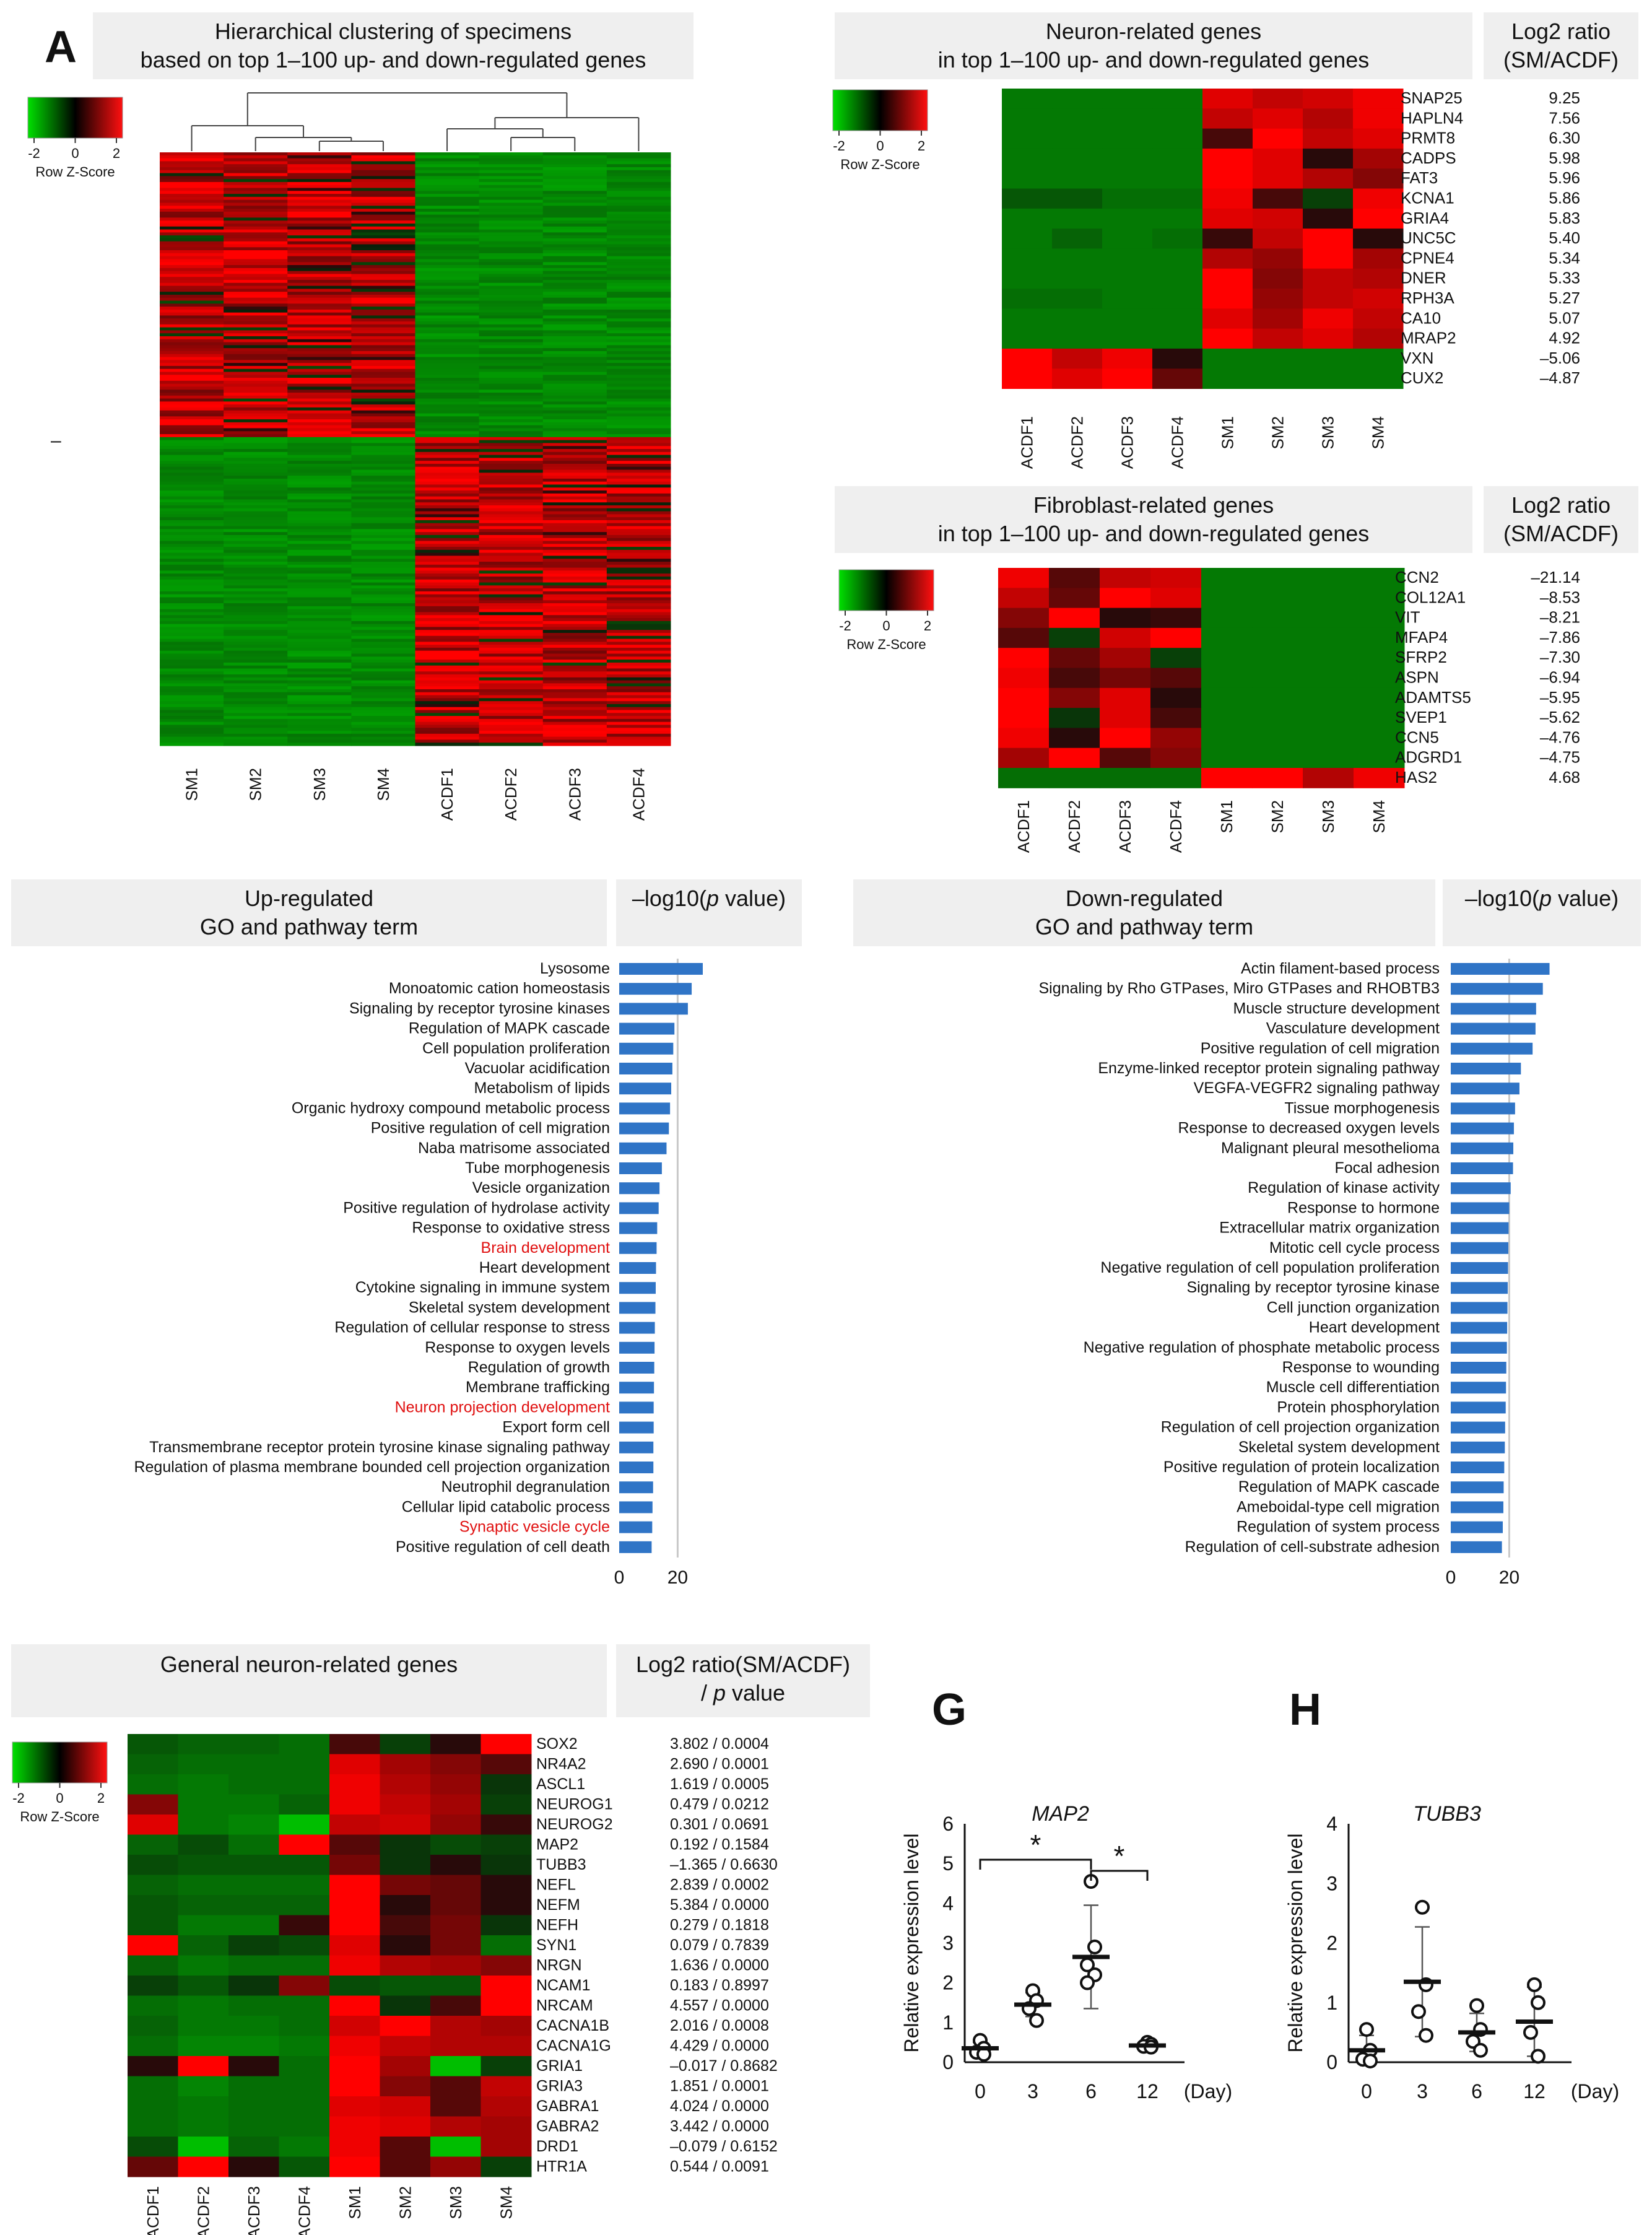  What do you see at coordinates (1417, 737) in the screenshot?
I see `c-gene-label: CCN5` at bounding box center [1417, 737].